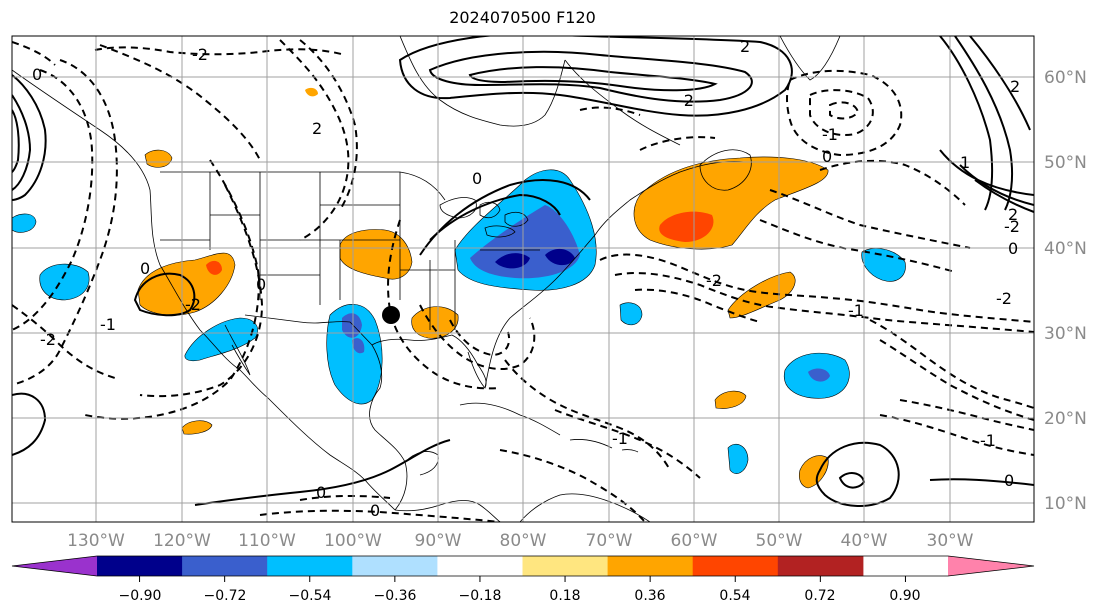 The image size is (1105, 615). What do you see at coordinates (1065, 419) in the screenshot?
I see `lat-label: 20°N` at bounding box center [1065, 419].